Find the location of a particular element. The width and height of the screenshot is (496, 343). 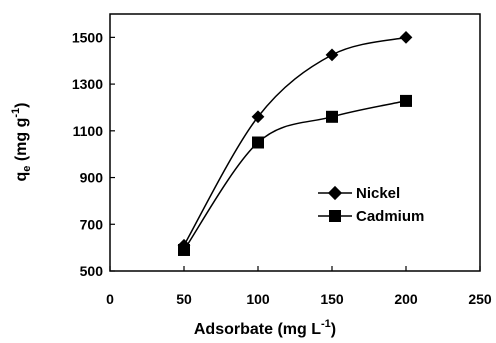

y-axis-label-sub: e is located at coordinates (27, 169).